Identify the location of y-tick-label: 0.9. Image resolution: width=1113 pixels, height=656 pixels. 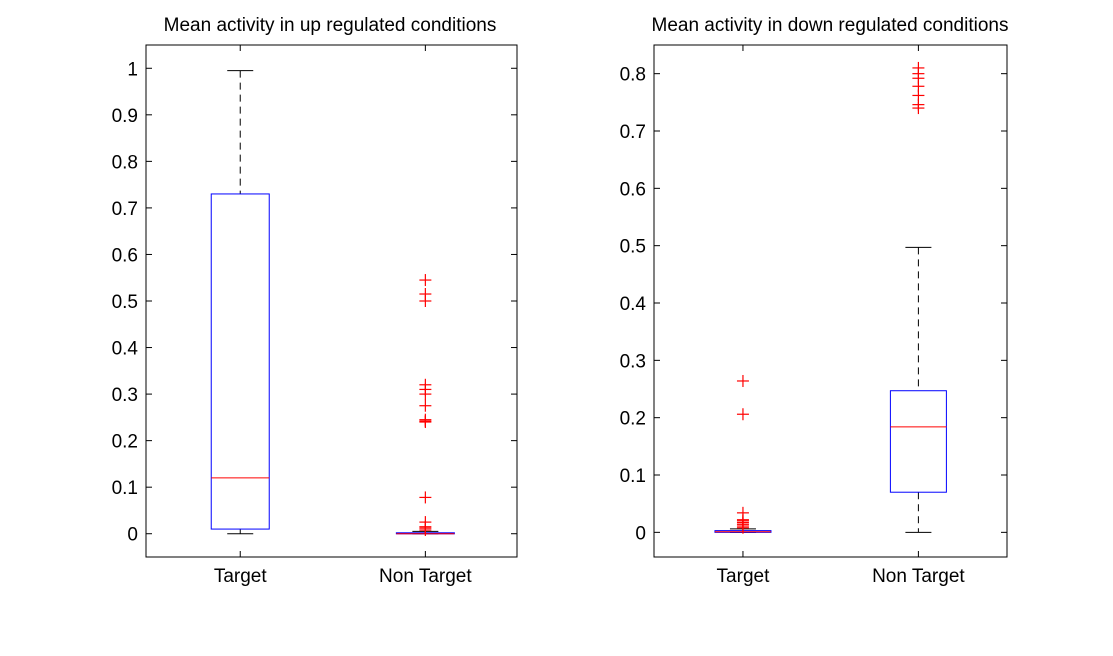
(125, 116).